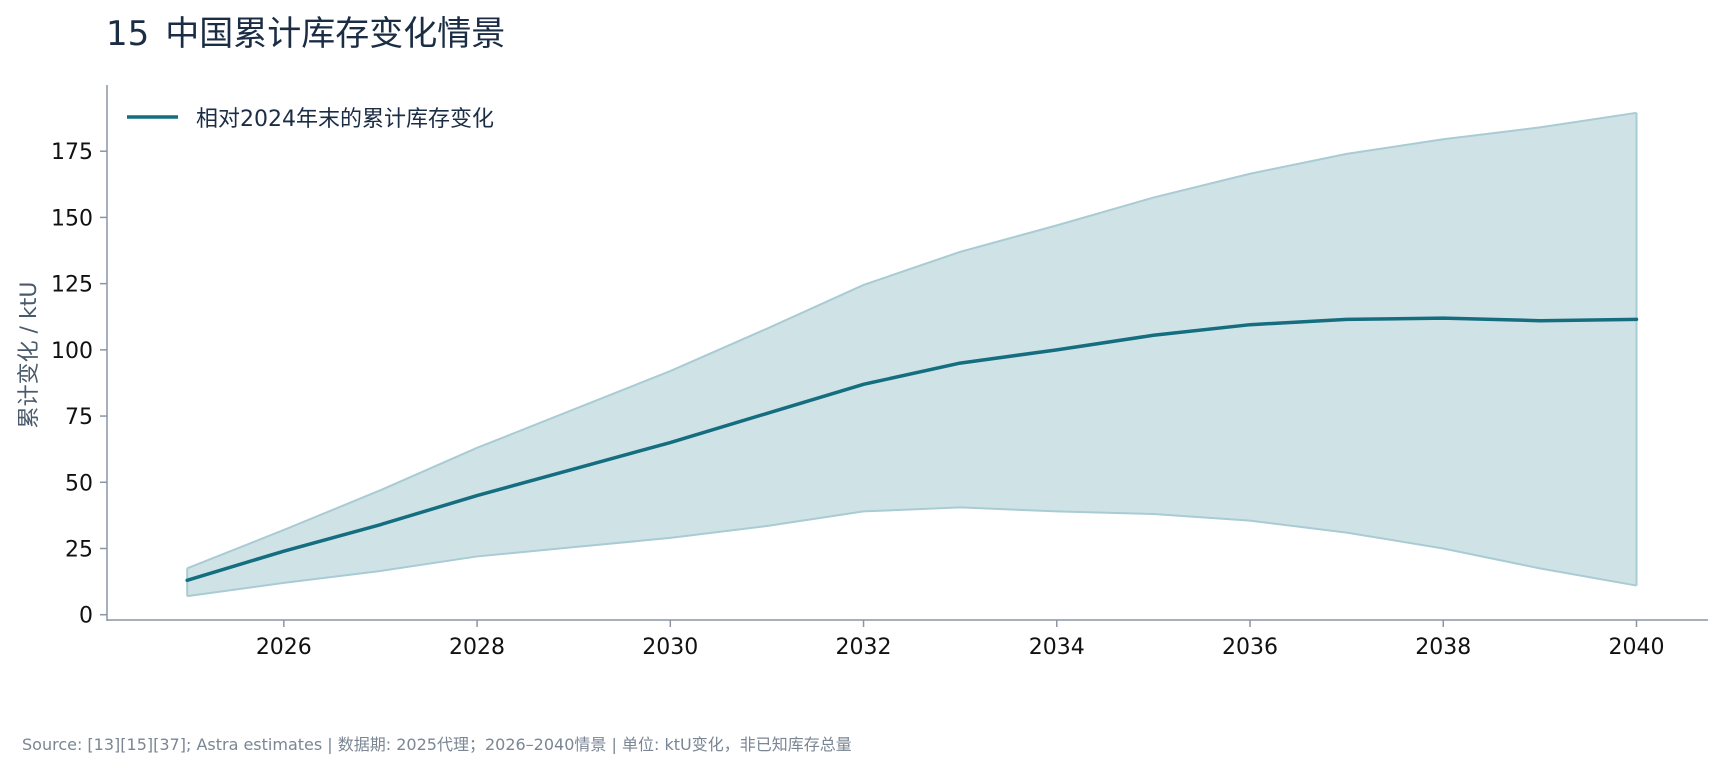 Image resolution: width=1725 pixels, height=768 pixels. Describe the element at coordinates (128, 34) in the screenshot. I see `chart-number: 15` at that location.